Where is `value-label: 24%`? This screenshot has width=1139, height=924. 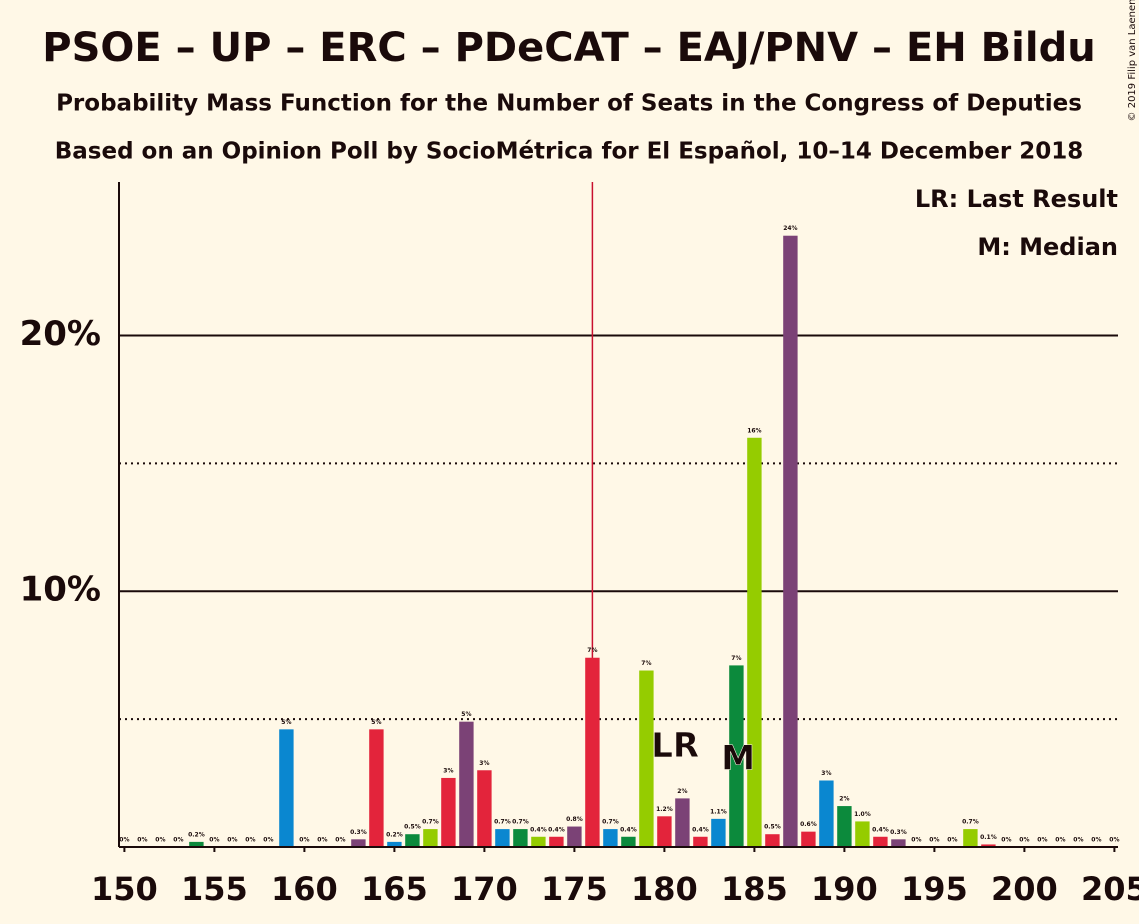
value-label: 24% is located at coordinates (790, 228).